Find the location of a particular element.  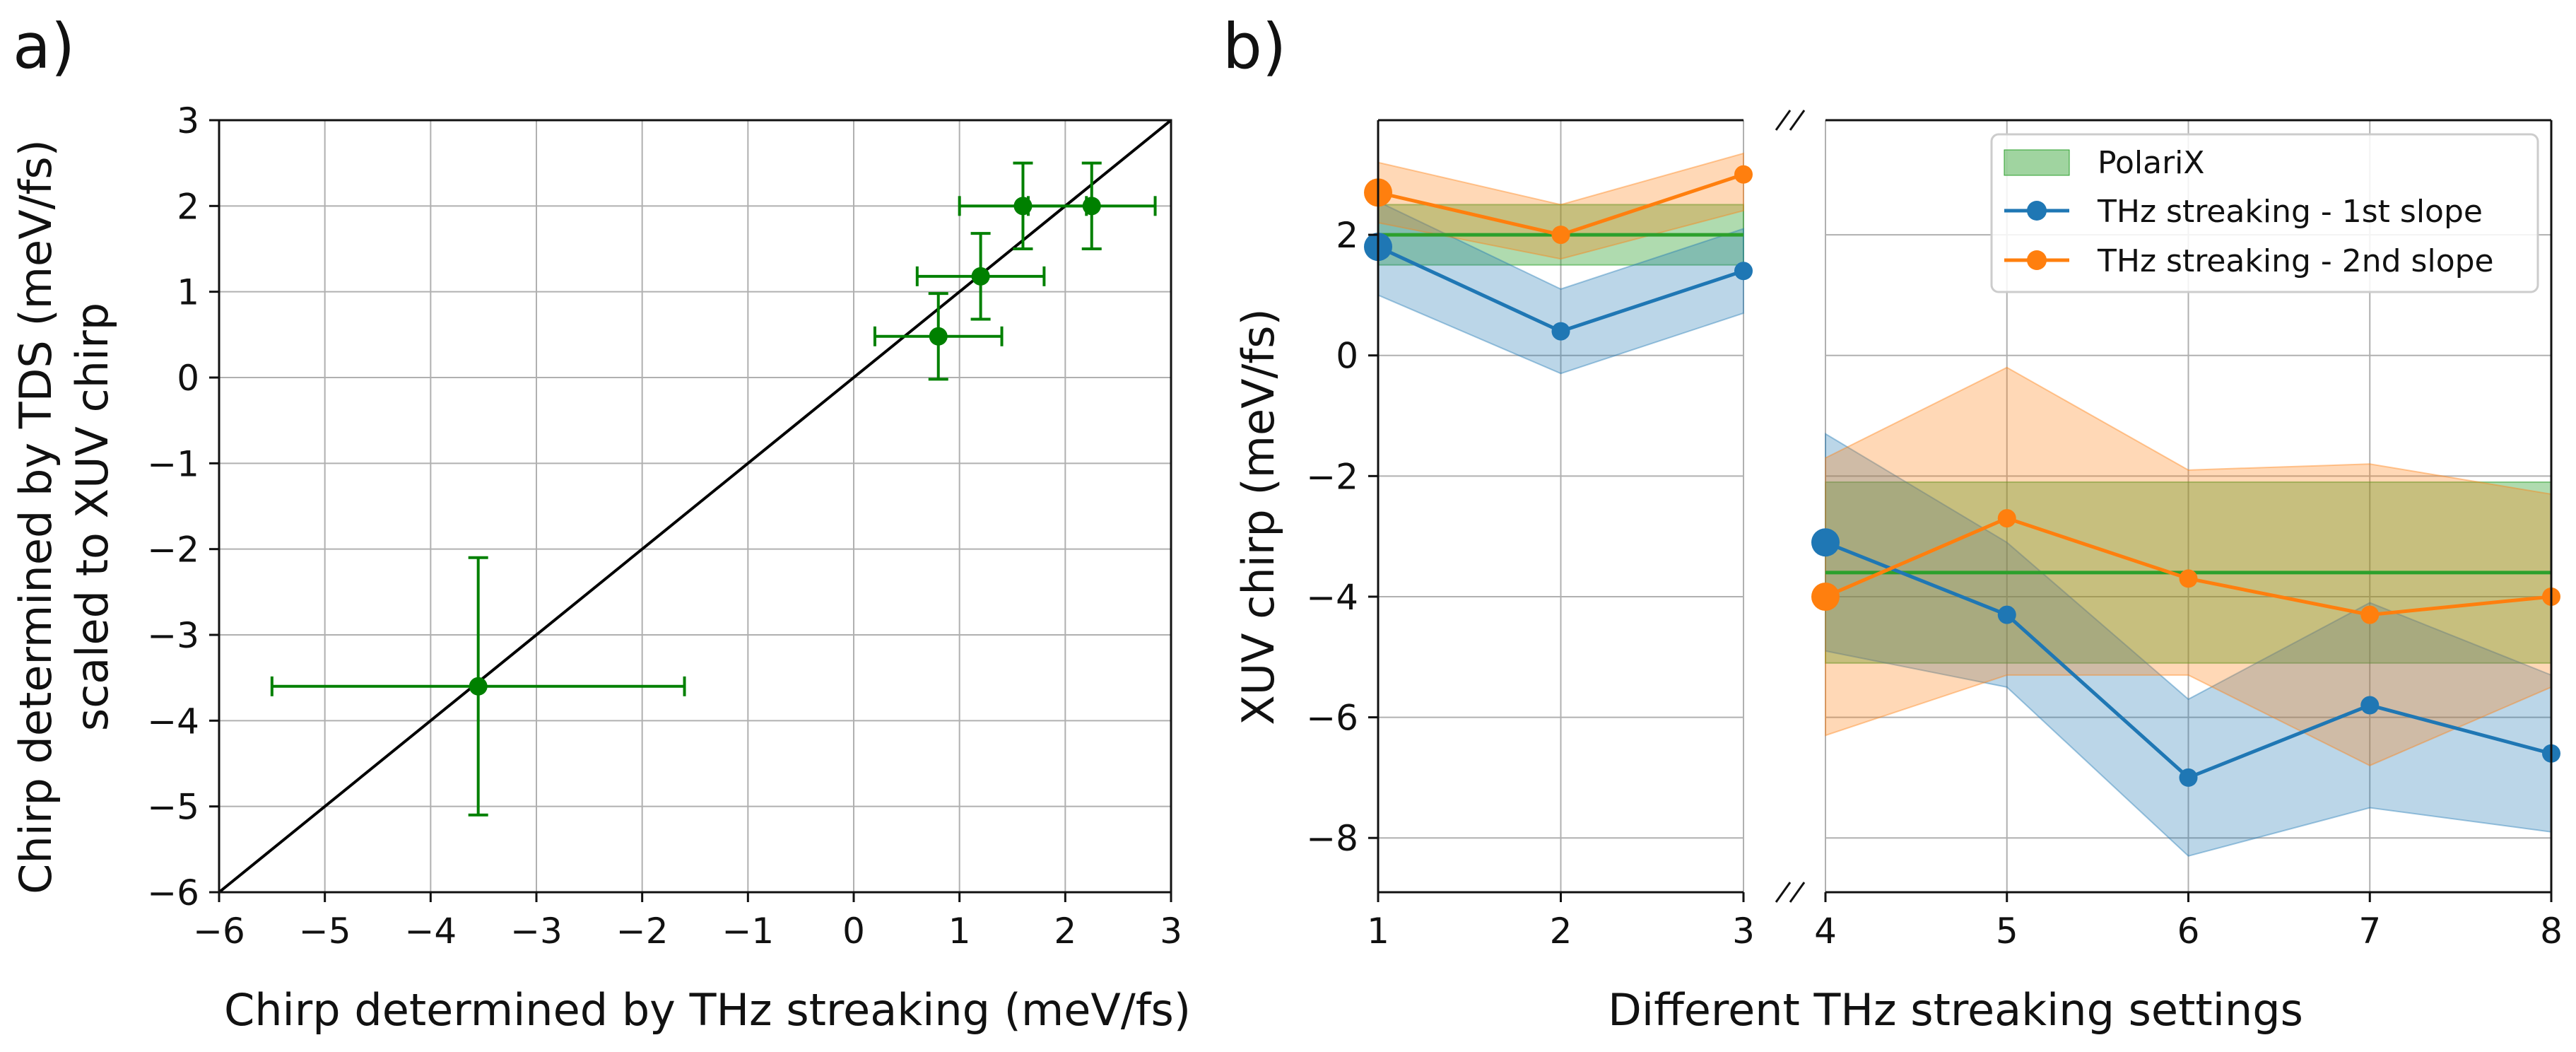

legend-first-slope-label: THz streaking - 1st slope is located at coordinates (2290, 212).